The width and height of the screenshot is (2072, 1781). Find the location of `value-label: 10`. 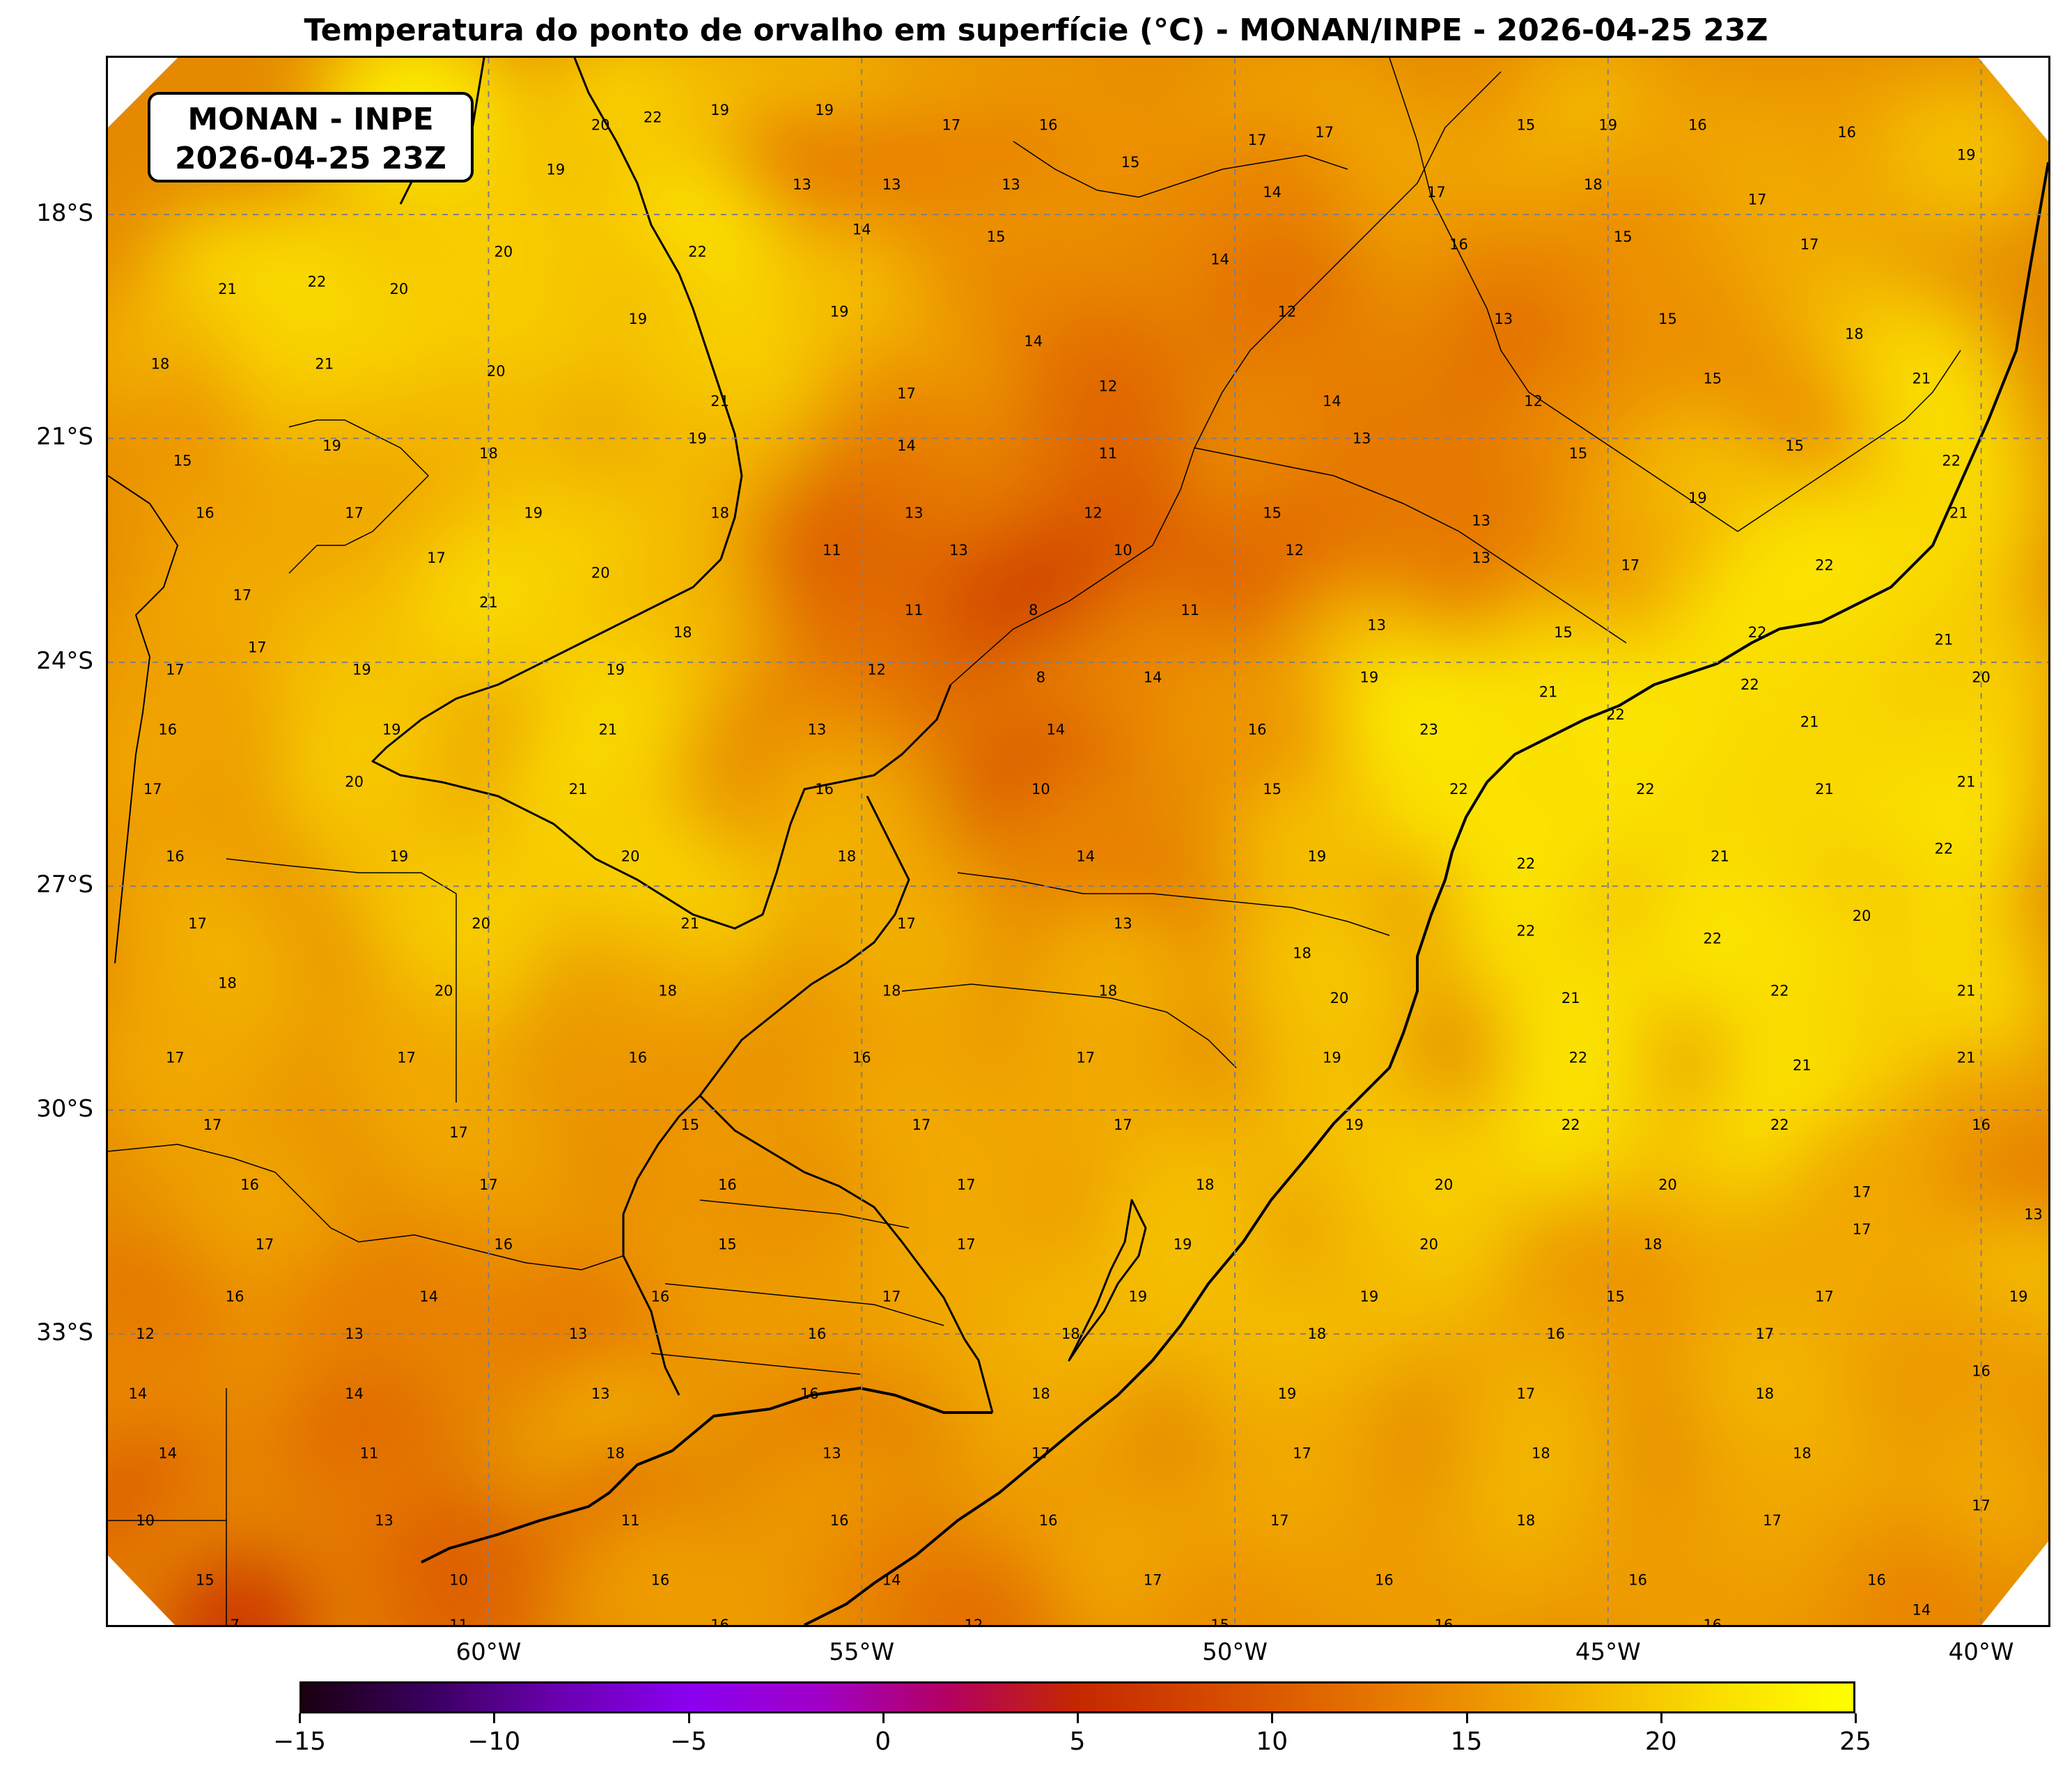

value-label: 10 is located at coordinates (1123, 550).